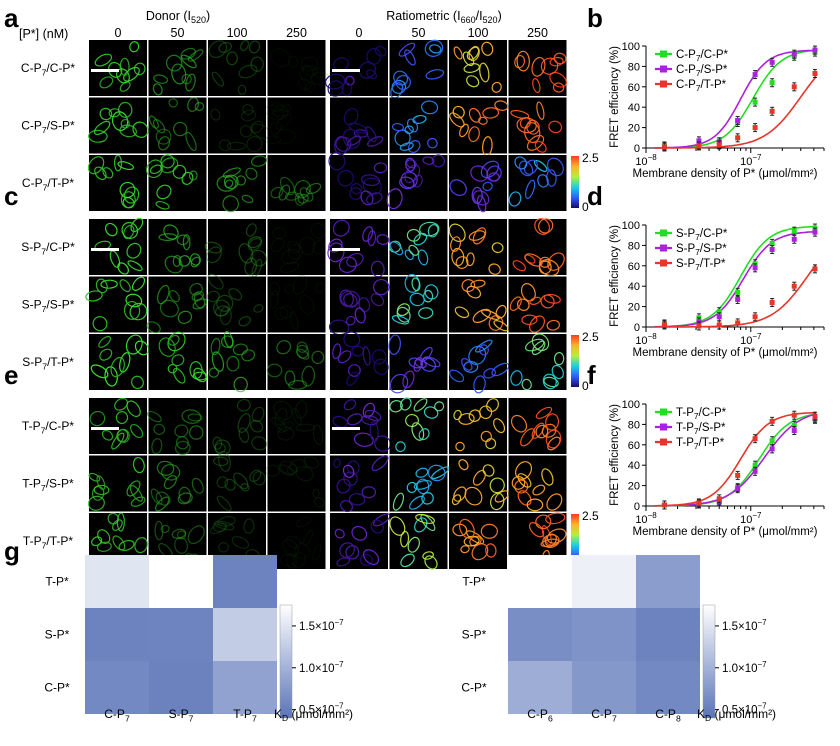  Describe the element at coordinates (48, 306) in the screenshot. I see `row-label: S-P7/S-P*` at that location.